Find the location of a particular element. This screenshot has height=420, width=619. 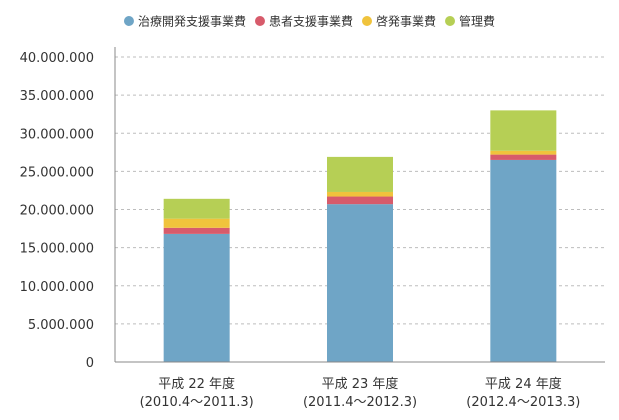

x-category-label: 平成 23 年度 is located at coordinates (360, 384).